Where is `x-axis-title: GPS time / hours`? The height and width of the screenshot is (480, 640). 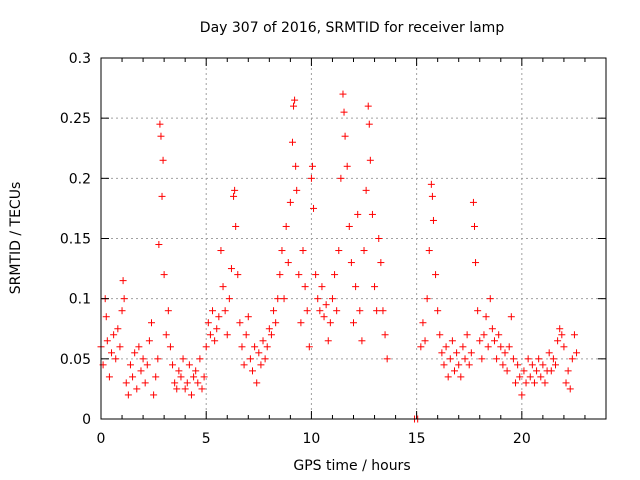
x-axis-title: GPS time / hours is located at coordinates (351, 466).